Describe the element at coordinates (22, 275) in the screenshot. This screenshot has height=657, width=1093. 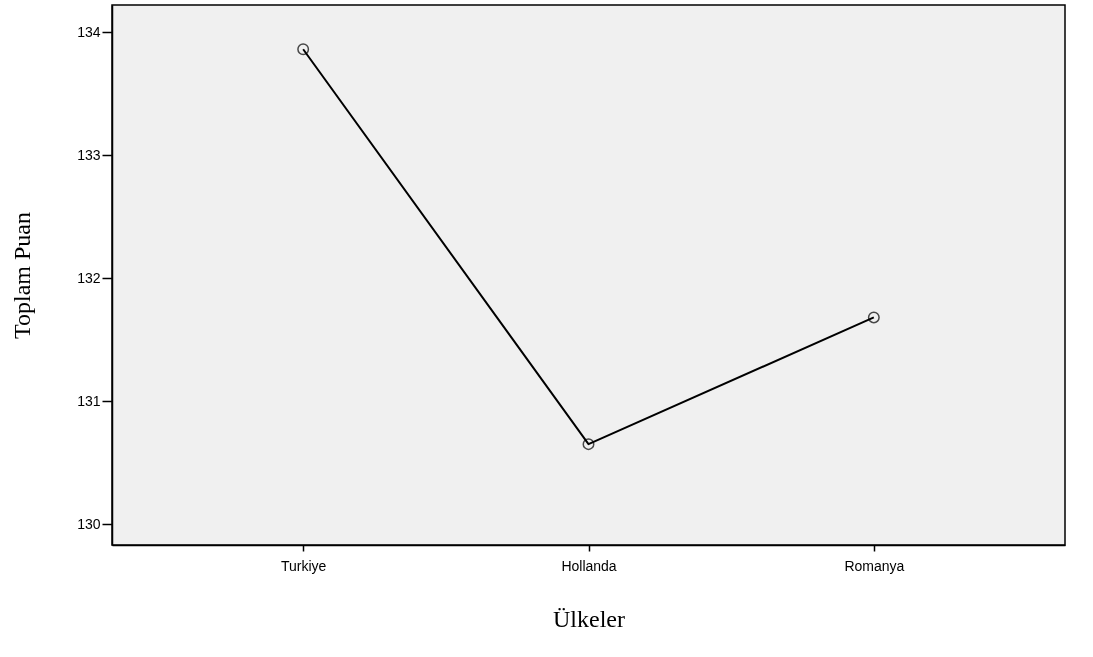
I see `y-axis-title: Toplam Puan` at that location.